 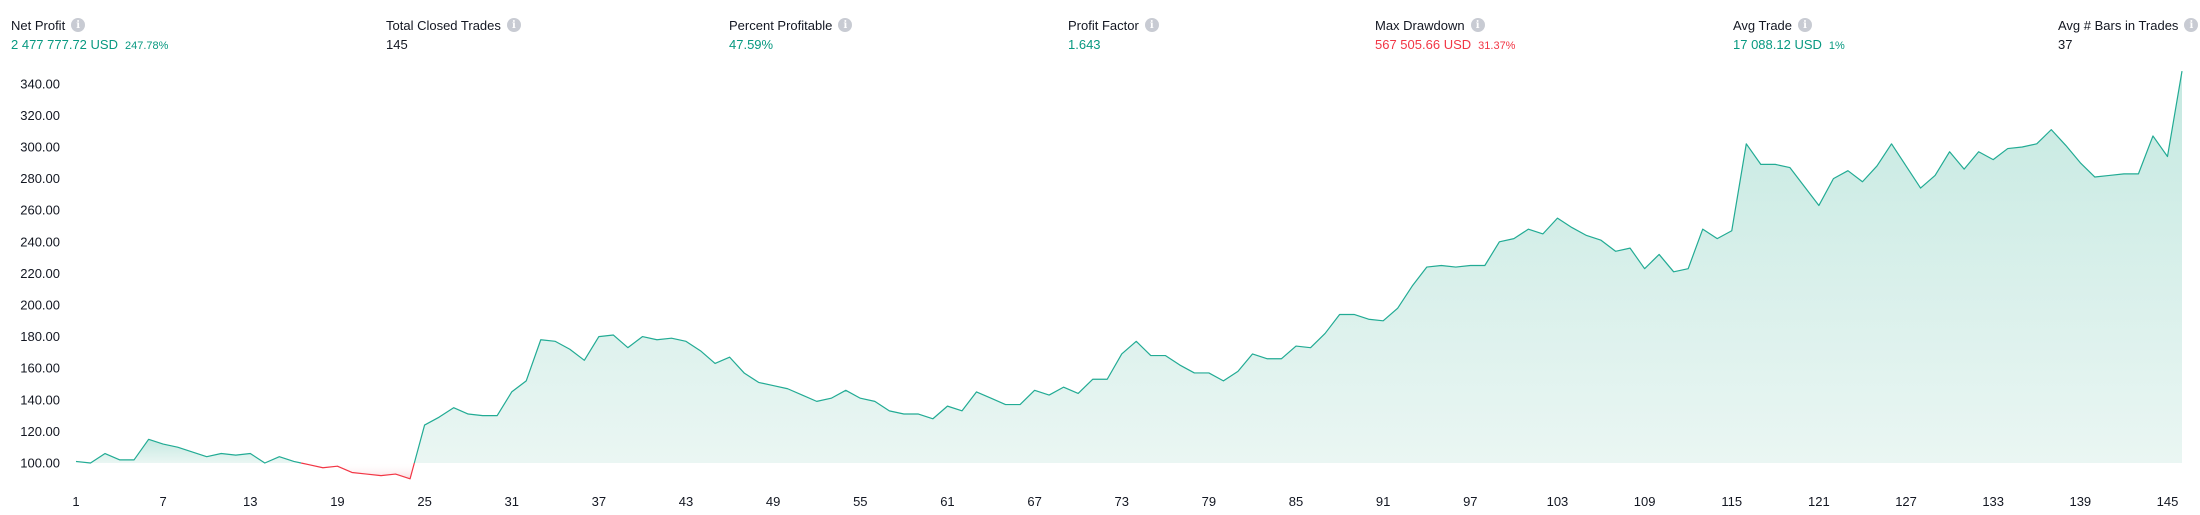 What do you see at coordinates (49, 44) in the screenshot?
I see `stat-amount: 2 477 777.72` at bounding box center [49, 44].